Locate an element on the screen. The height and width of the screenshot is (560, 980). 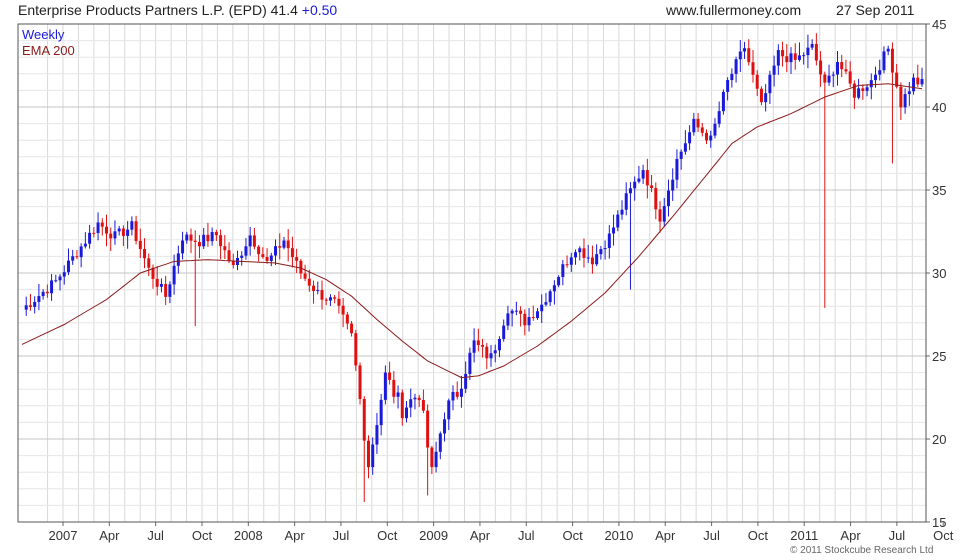
price-change: +0.50 is located at coordinates (319, 10).